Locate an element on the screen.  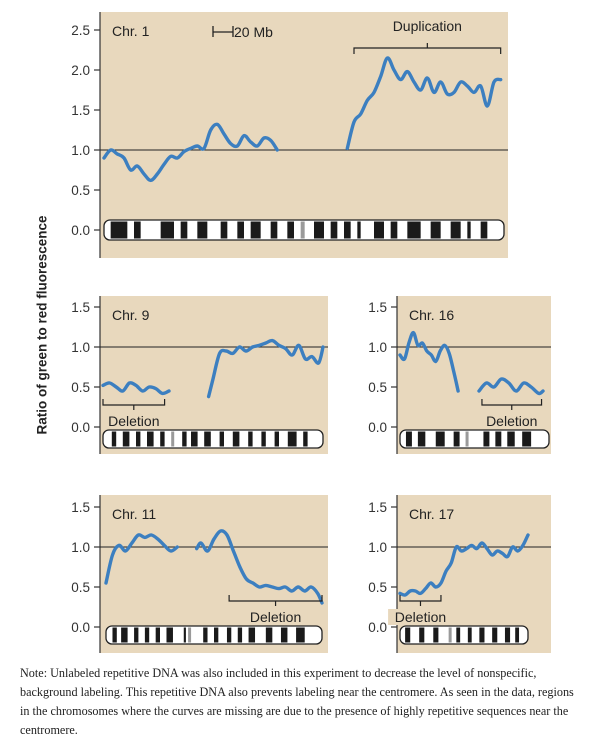
y-tick-label: 2.5 is located at coordinates (80, 30).